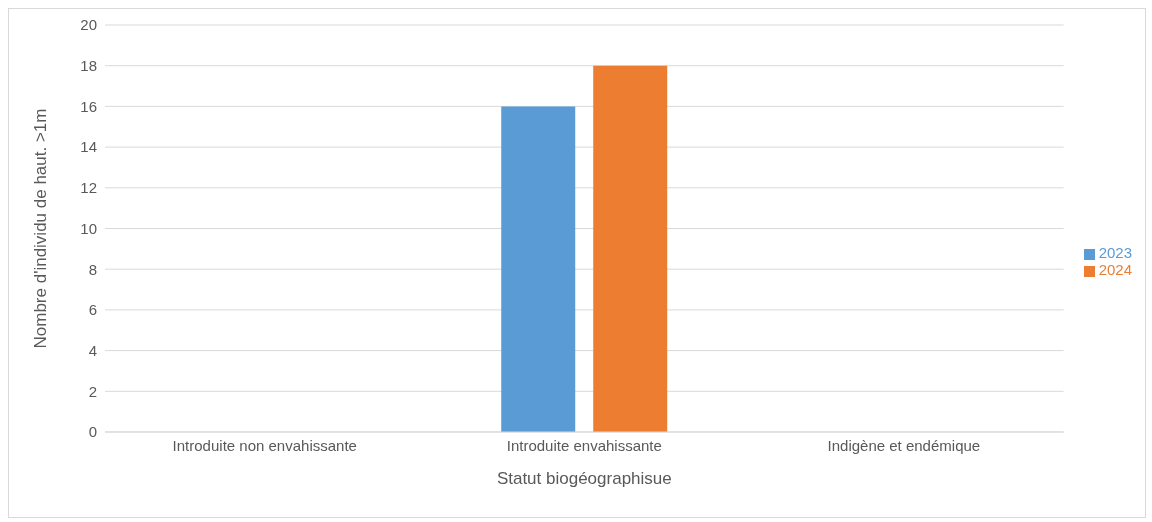  What do you see at coordinates (584, 478) in the screenshot?
I see `x-axis-title: Statut biogéographisue` at bounding box center [584, 478].